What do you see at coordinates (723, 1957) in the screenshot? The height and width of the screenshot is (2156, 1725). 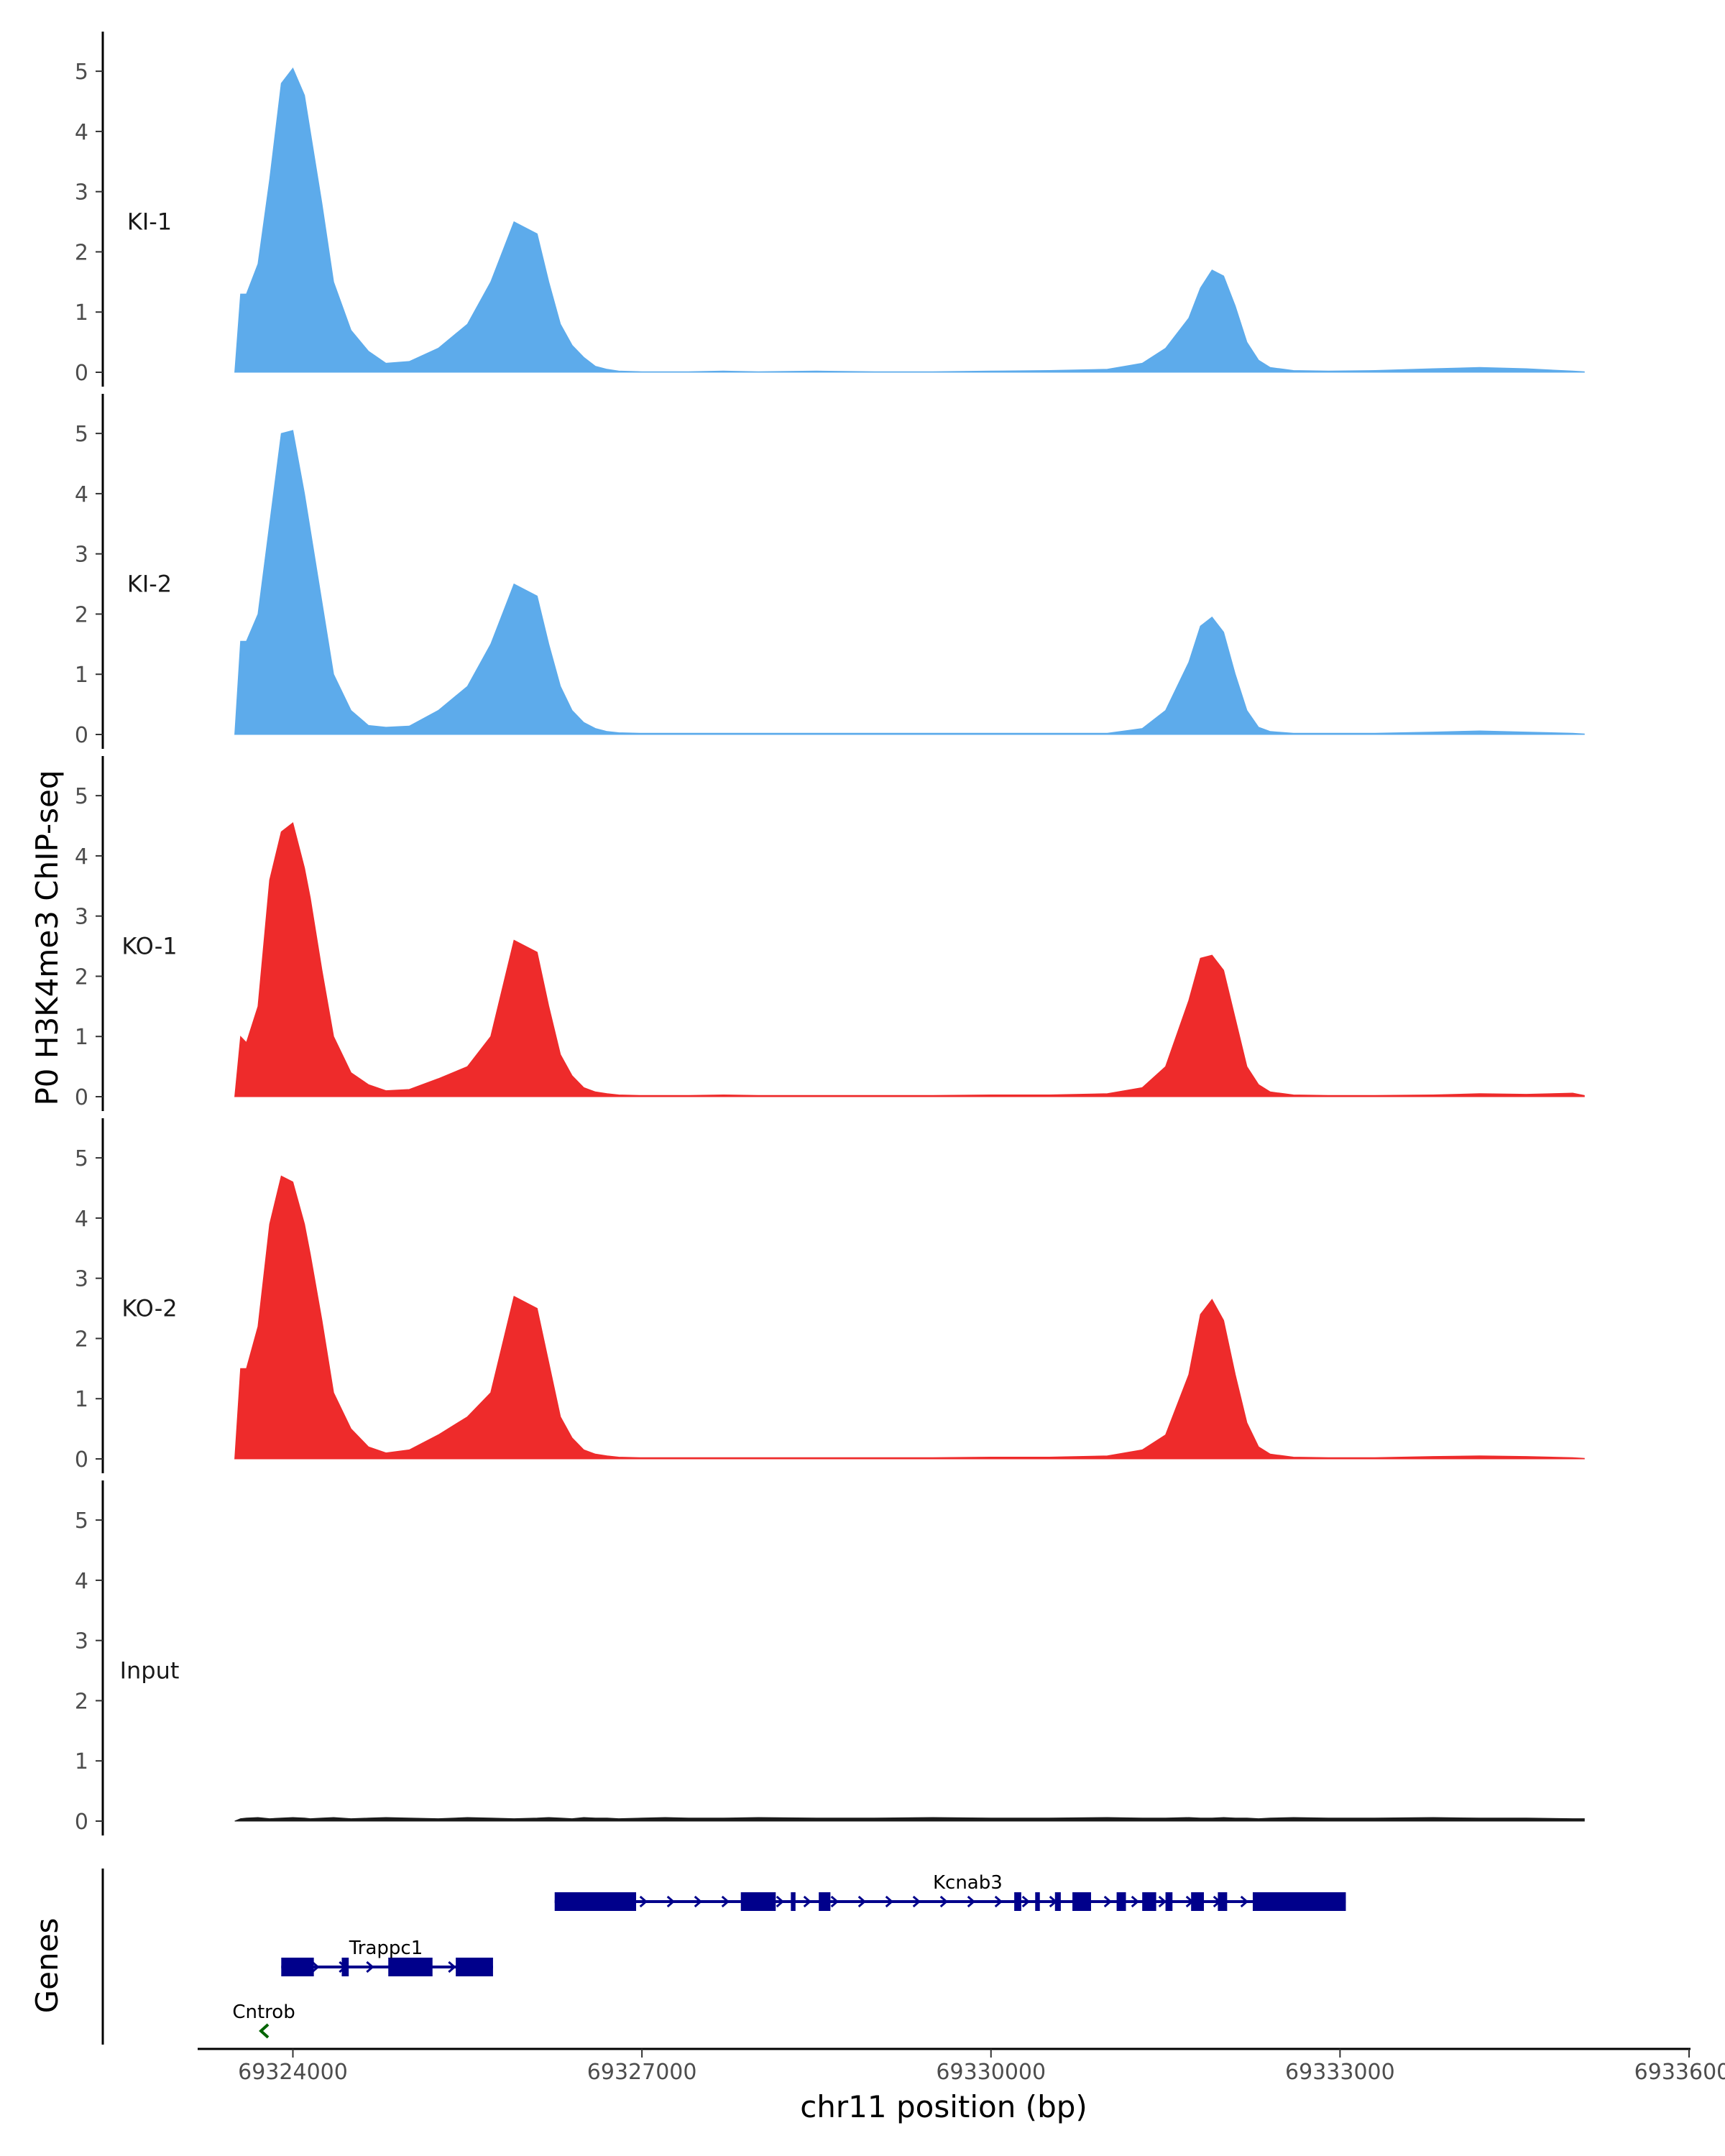 I see `gene-track: Kcnab3 Trappc1 Cntrob` at bounding box center [723, 1957].